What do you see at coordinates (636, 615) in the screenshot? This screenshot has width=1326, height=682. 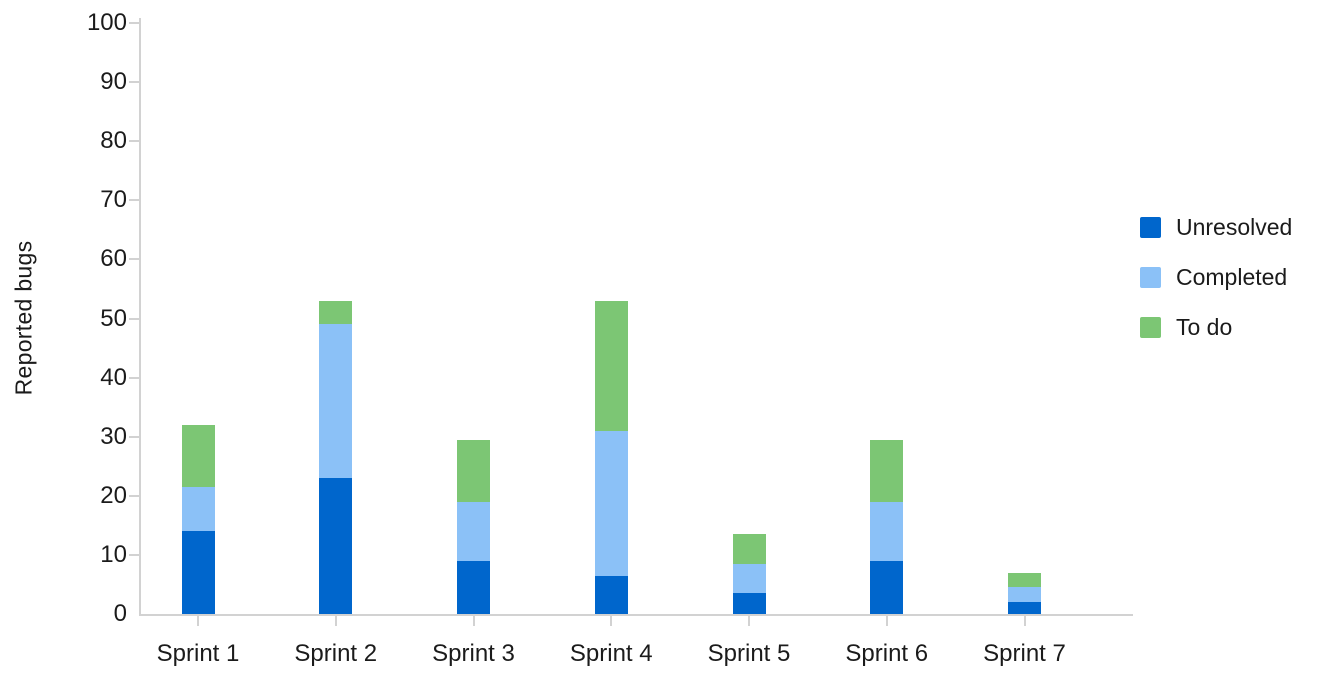 I see `x-axis-line` at bounding box center [636, 615].